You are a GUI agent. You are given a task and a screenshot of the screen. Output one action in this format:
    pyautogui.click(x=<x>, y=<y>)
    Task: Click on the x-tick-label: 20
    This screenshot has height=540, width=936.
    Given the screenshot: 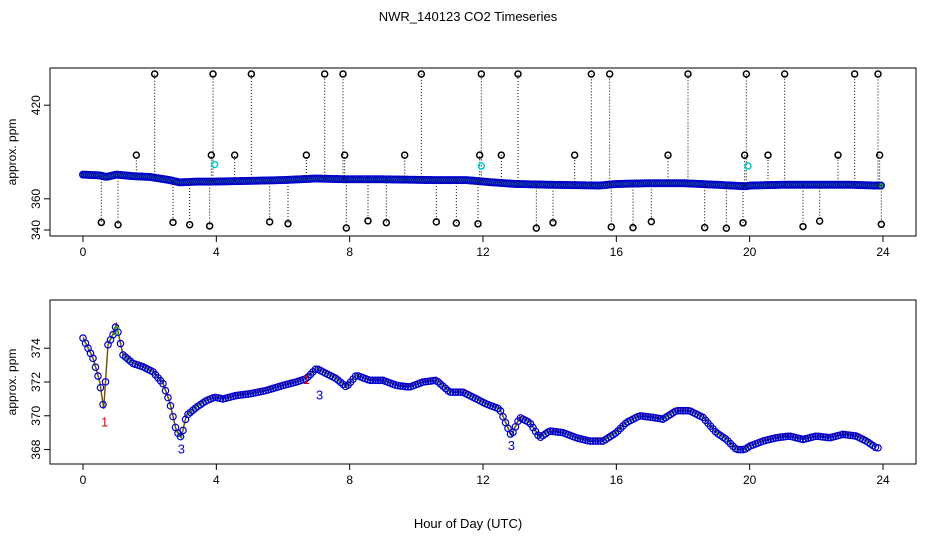 What is the action you would take?
    pyautogui.click(x=750, y=480)
    